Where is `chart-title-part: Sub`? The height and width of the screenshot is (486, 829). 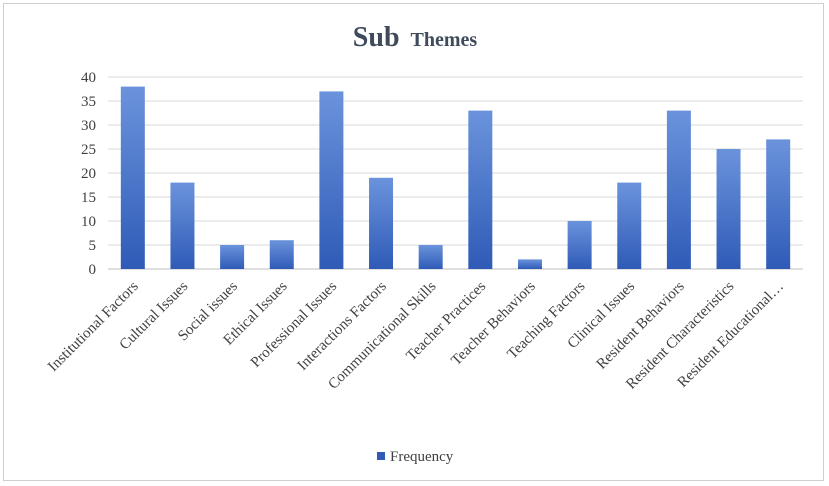 chart-title-part: Sub is located at coordinates (376, 37).